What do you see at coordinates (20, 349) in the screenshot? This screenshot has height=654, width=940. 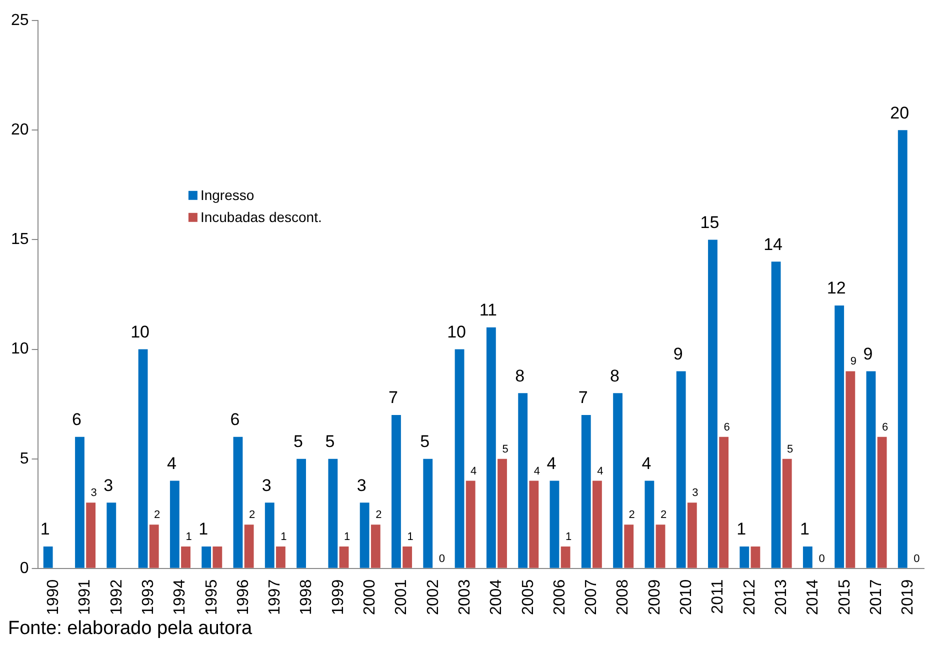 I see `y-tick-label: 10` at bounding box center [20, 349].